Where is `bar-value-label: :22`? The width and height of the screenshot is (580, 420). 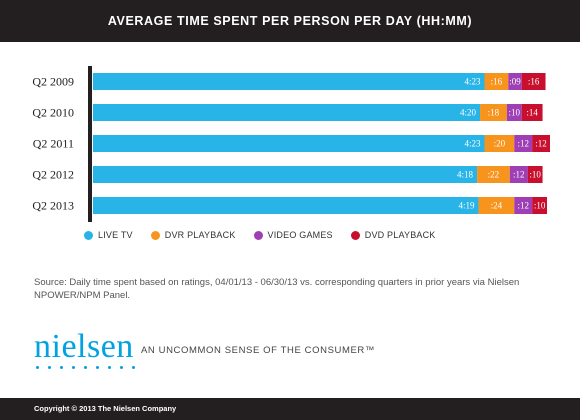 bar-value-label: :22 is located at coordinates (494, 175).